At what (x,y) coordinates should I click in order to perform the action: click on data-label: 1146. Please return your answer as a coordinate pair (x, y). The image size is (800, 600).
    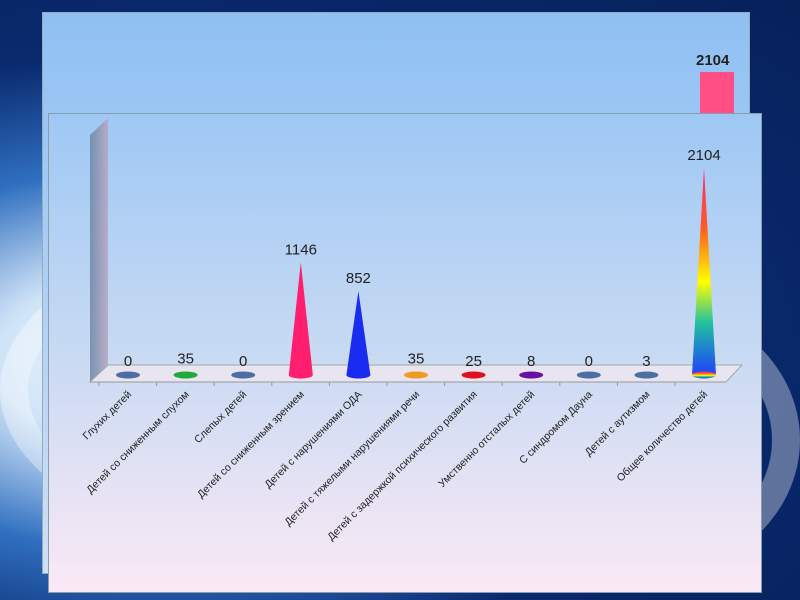
    Looking at the image, I should click on (301, 249).